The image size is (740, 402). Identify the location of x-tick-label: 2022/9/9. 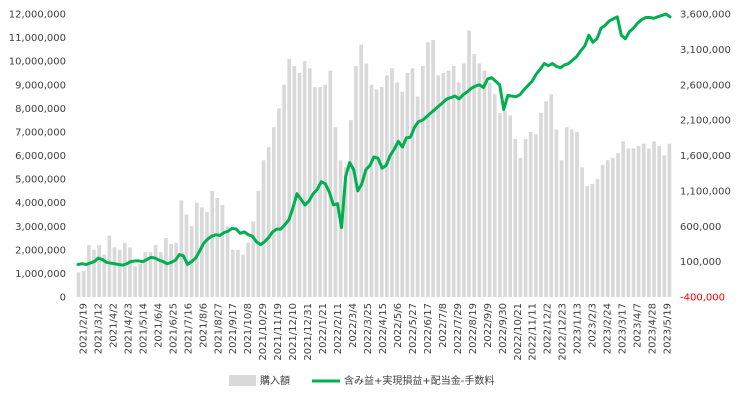
(488, 325).